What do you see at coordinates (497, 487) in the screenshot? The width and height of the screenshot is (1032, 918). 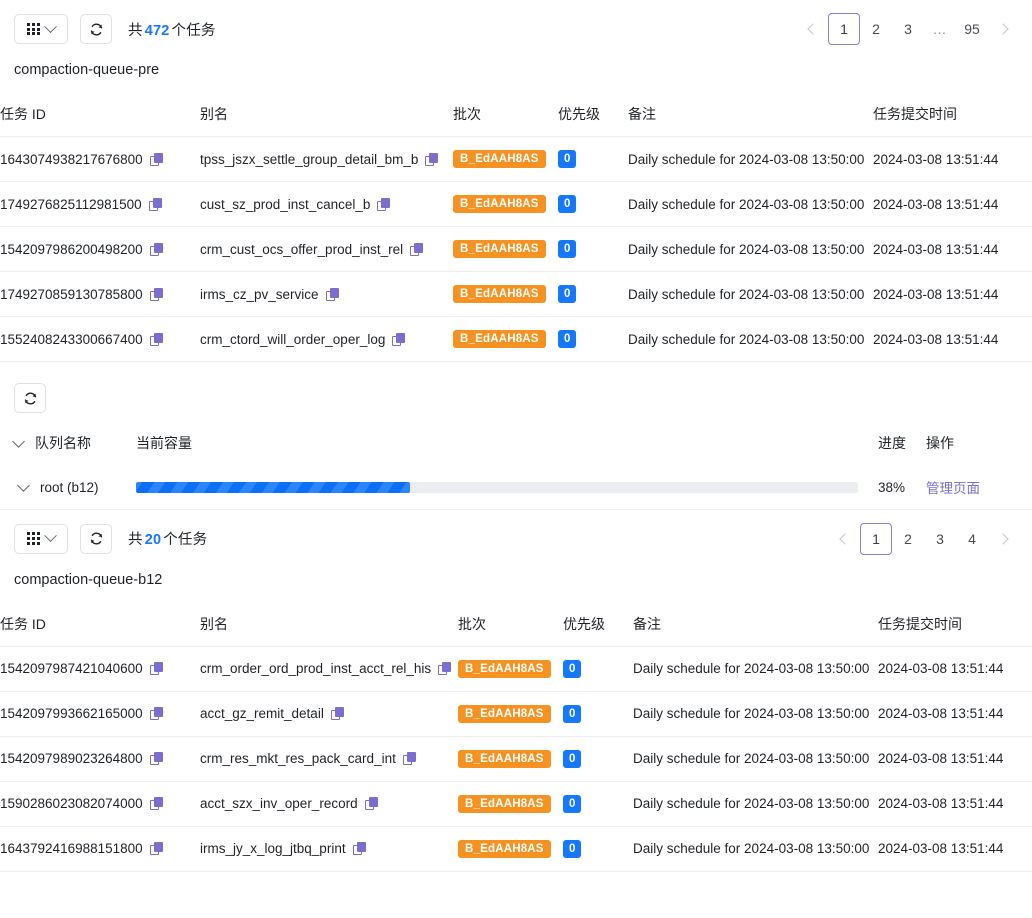 I see `capacity-progress-bar` at bounding box center [497, 487].